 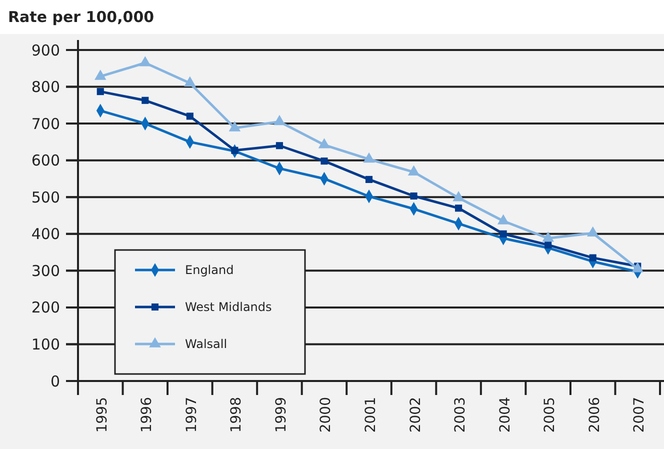 I want to click on x-tick-label: 1996, so click(x=147, y=414).